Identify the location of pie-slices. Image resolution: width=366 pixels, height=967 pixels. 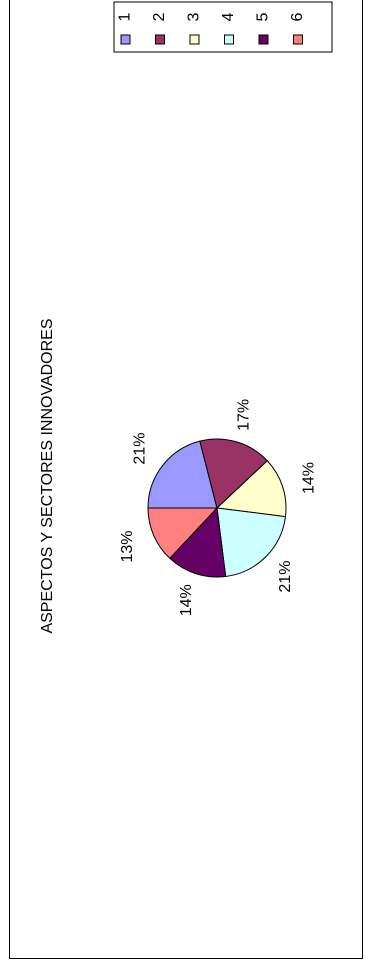
(217, 508).